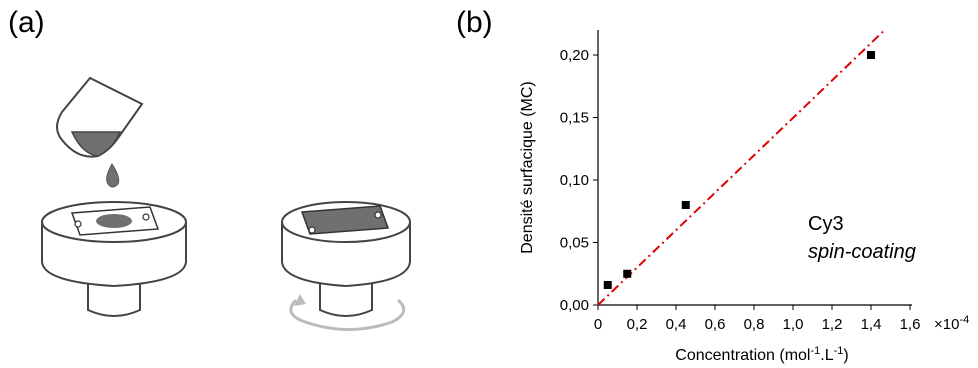 The image size is (978, 368). What do you see at coordinates (100, 117) in the screenshot?
I see `pipette-icon` at bounding box center [100, 117].